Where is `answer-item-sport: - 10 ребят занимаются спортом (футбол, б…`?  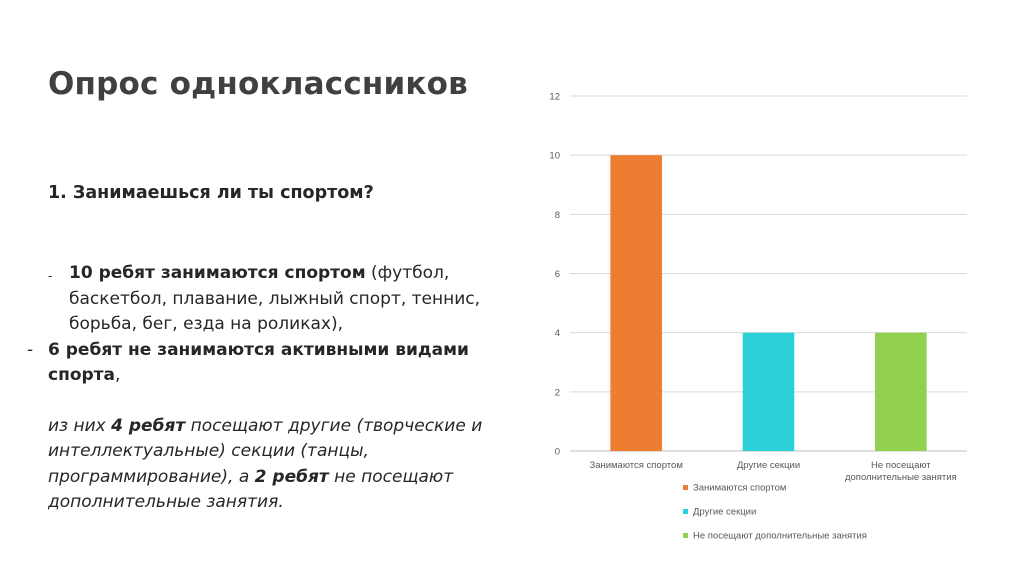 answer-item-sport: - 10 ребят занимаются спортом (футбол, б… is located at coordinates (283, 299).